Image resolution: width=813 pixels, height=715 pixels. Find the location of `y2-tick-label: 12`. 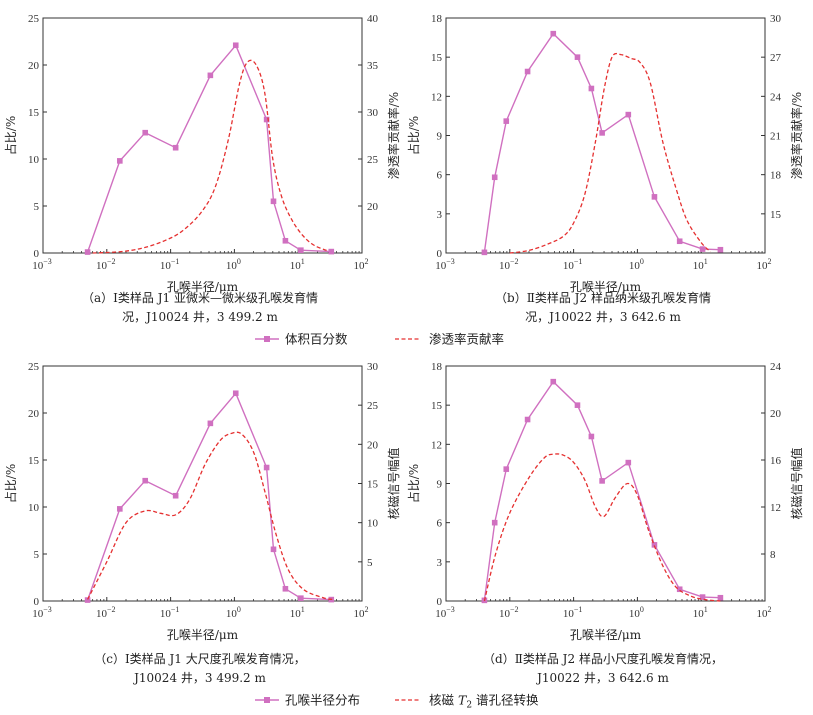

y2-tick-label: 12 is located at coordinates (775, 508).